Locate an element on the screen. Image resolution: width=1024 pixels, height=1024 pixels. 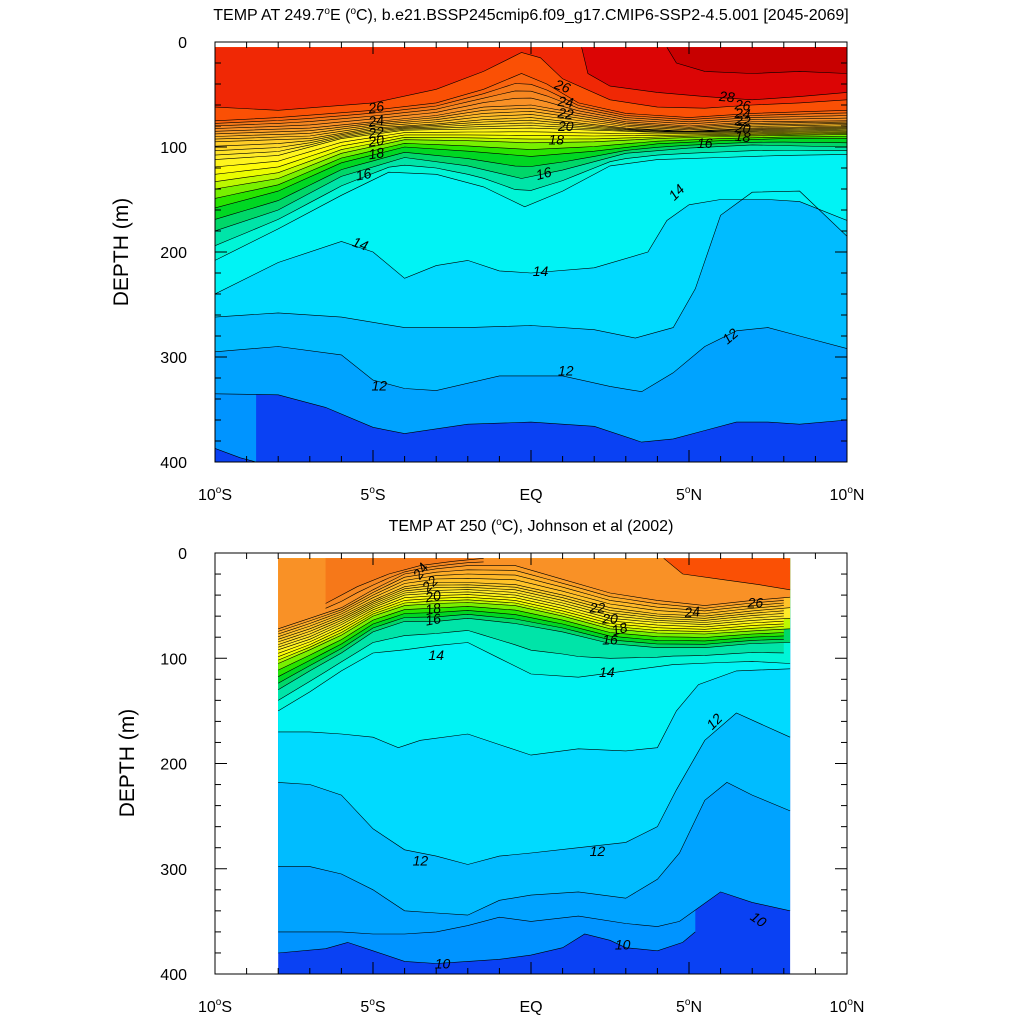
contour-line-11.5 is located at coordinates (534, 913).